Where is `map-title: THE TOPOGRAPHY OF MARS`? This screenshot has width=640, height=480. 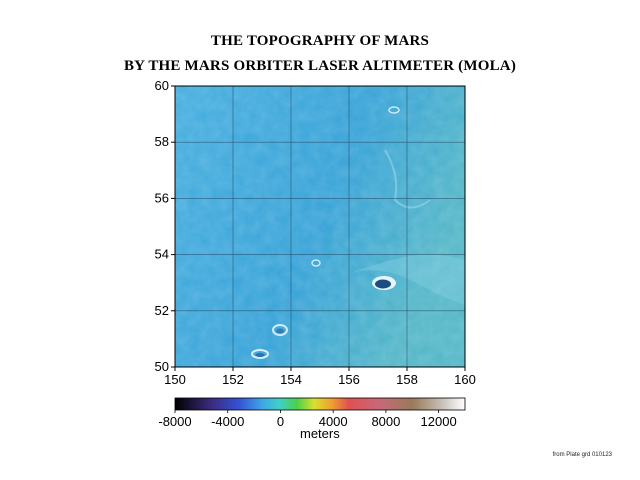
map-title: THE TOPOGRAPHY OF MARS is located at coordinates (320, 41).